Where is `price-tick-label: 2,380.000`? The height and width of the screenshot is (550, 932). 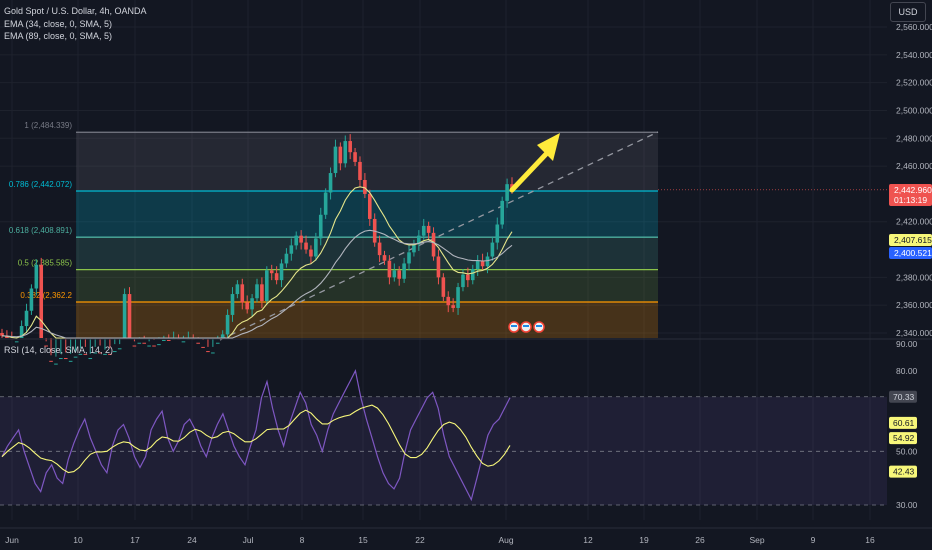 price-tick-label: 2,380.000 is located at coordinates (914, 277).